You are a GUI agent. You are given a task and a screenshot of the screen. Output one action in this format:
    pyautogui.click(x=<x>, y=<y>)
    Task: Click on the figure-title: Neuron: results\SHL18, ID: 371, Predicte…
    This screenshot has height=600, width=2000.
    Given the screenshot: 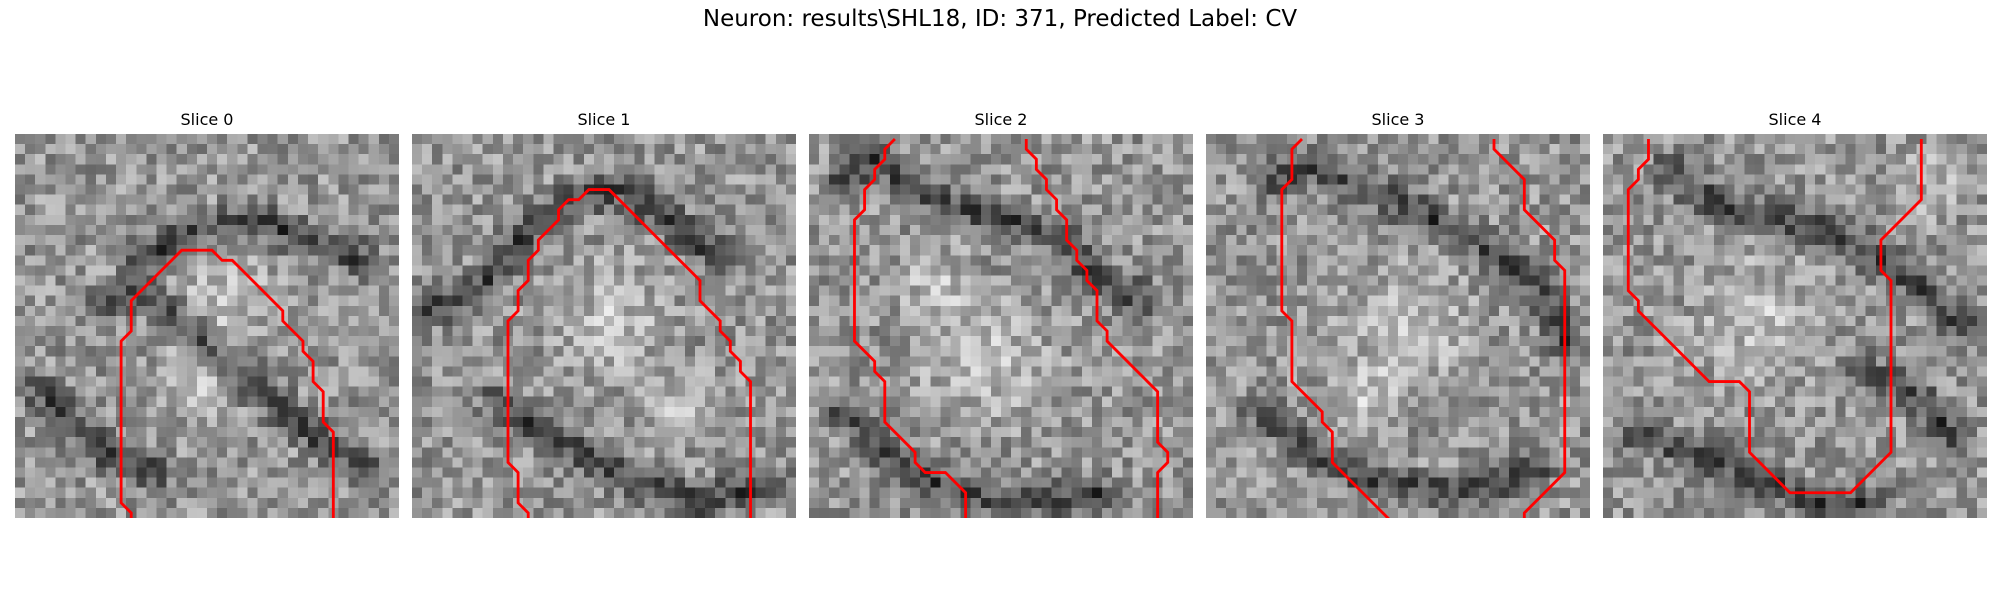 What is the action you would take?
    pyautogui.click(x=1000, y=19)
    